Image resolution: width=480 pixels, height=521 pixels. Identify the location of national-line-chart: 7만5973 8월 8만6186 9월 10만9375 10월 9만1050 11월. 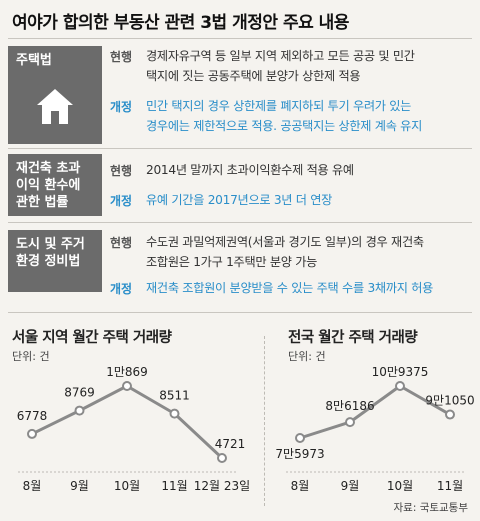
(374, 429).